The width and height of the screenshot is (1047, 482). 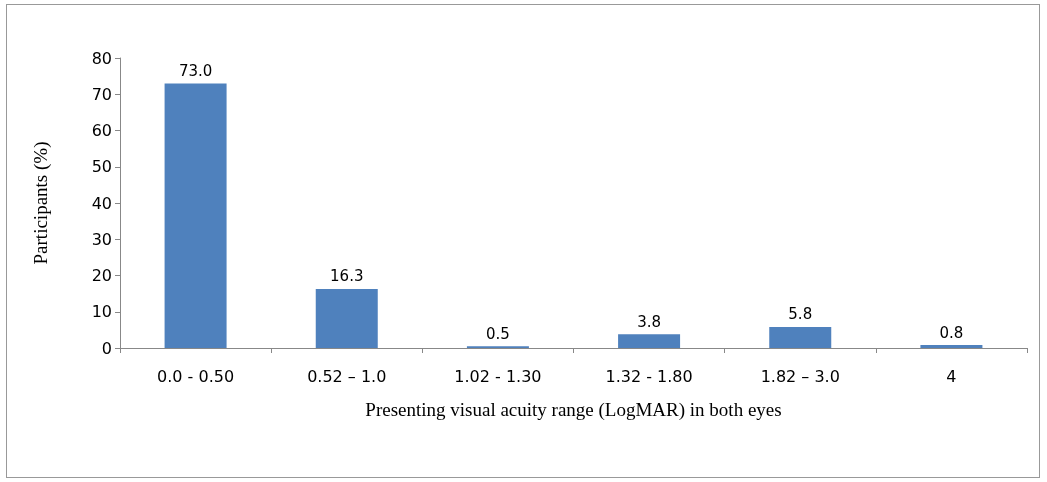 What do you see at coordinates (195, 70) in the screenshot?
I see `data-label: 73.0` at bounding box center [195, 70].